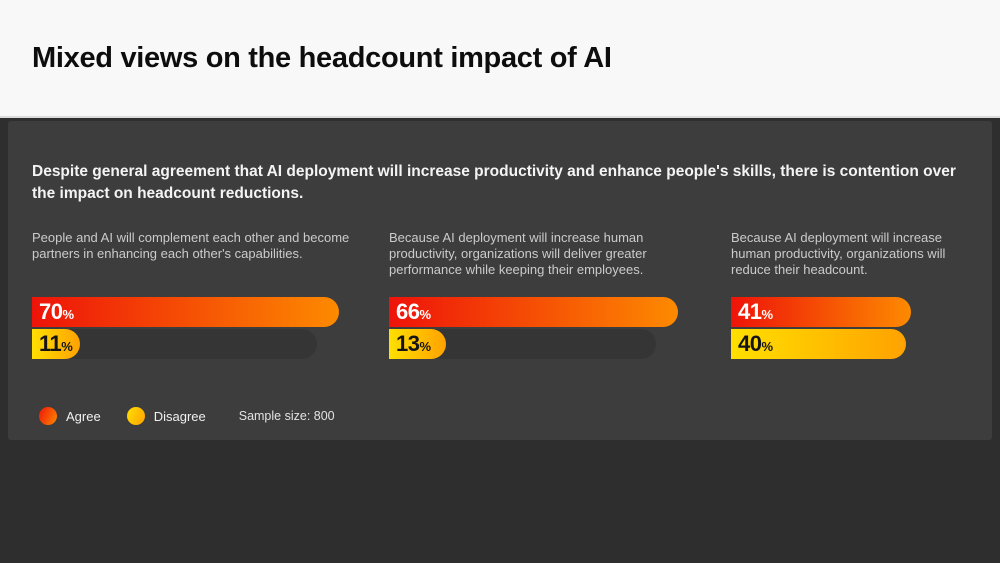  I want to click on disagree-legend-label: Disagree, so click(179, 416).